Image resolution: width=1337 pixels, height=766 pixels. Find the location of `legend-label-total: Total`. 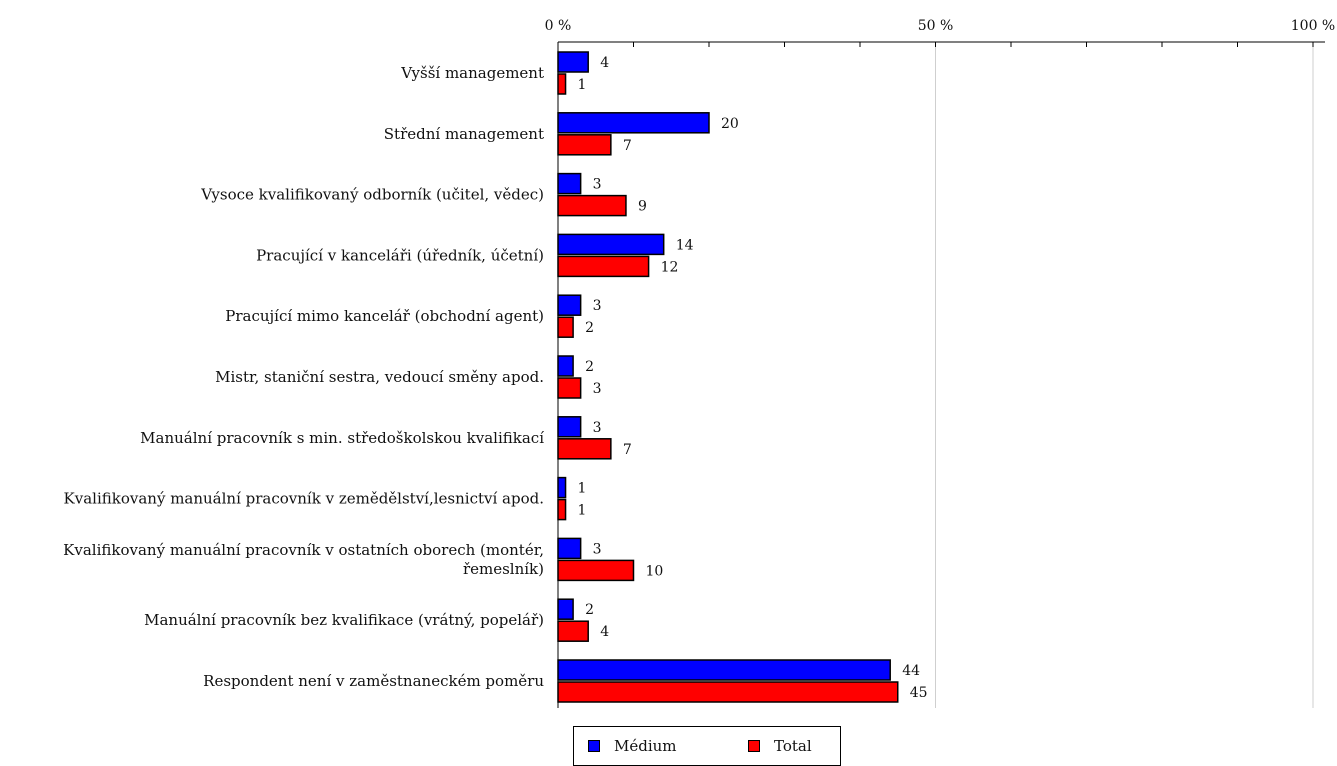

legend-label-total: Total is located at coordinates (793, 746).